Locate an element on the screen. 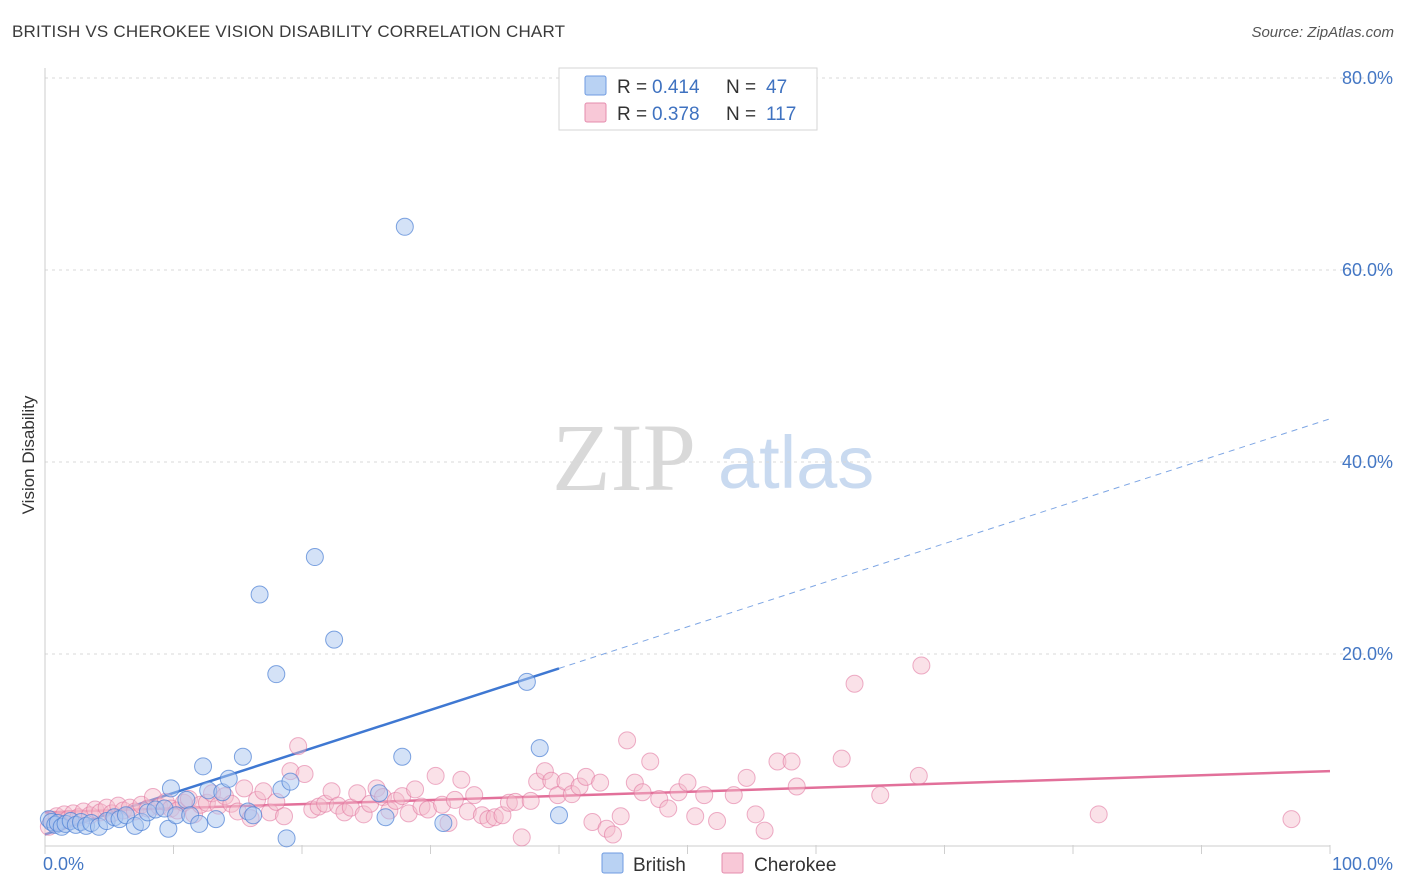  legend-british-r-label: R = is located at coordinates (632, 87).